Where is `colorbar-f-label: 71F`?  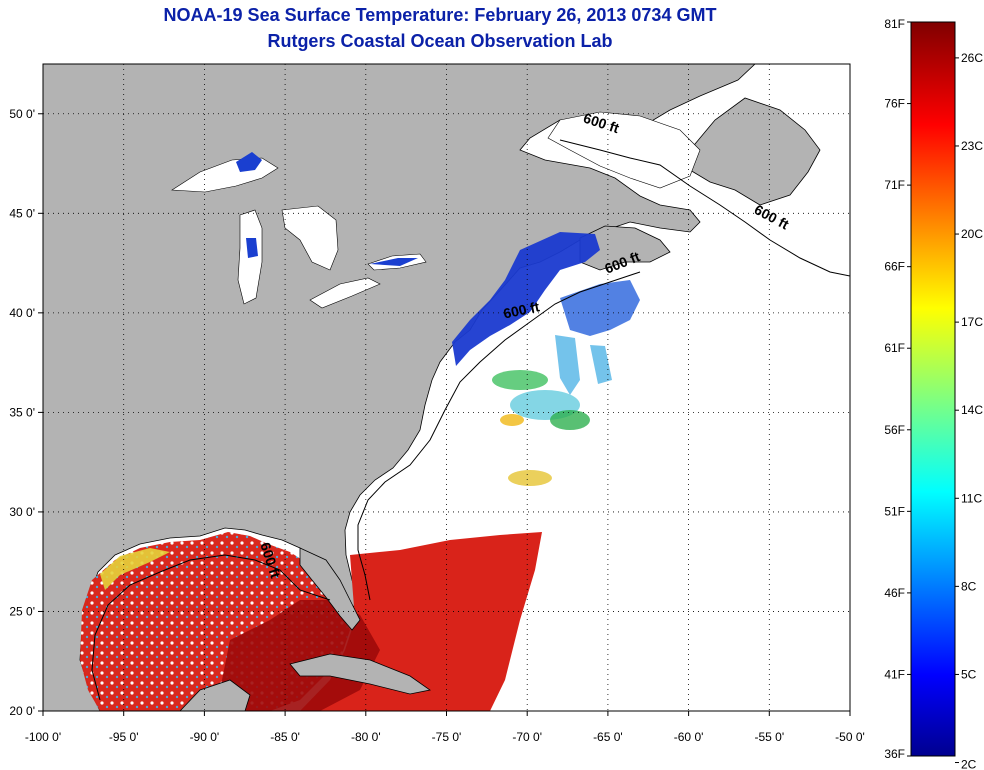 colorbar-f-label: 71F is located at coordinates (894, 185).